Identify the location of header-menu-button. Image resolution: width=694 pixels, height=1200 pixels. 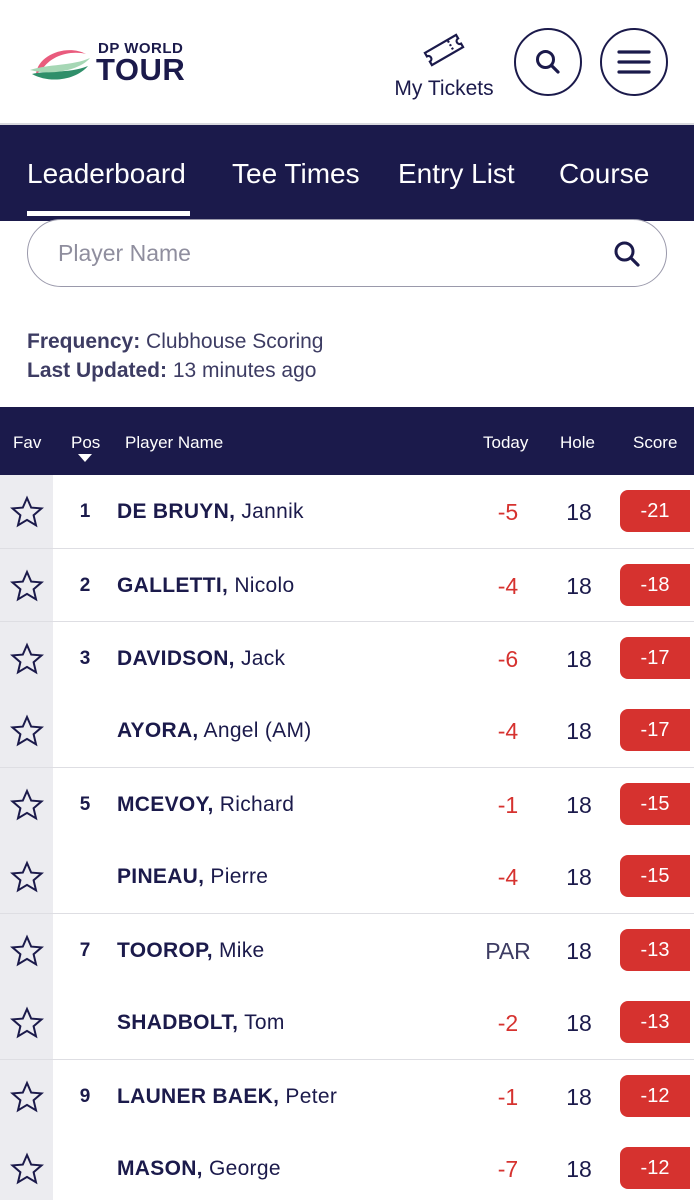
(634, 62).